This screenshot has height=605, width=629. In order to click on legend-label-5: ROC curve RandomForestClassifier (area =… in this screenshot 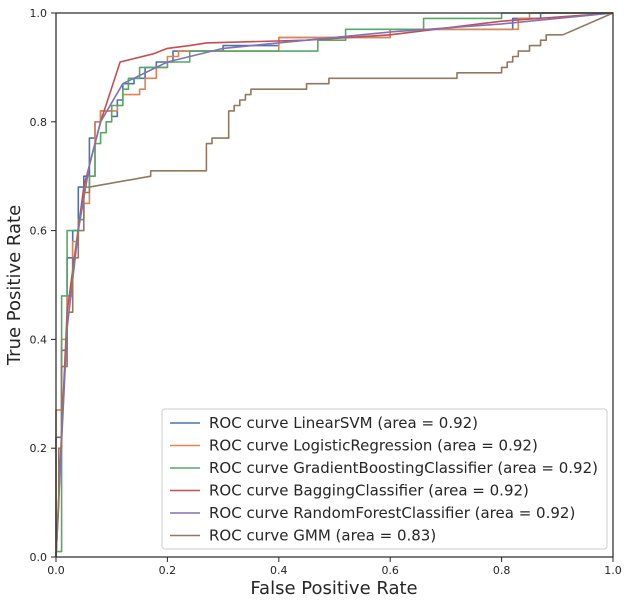, I will do `click(392, 513)`.